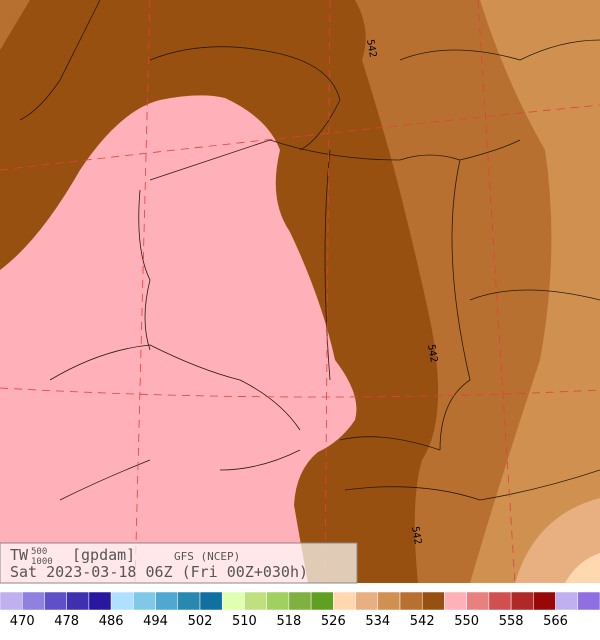 The image size is (600, 640). I want to click on legend-label: 534, so click(377, 621).